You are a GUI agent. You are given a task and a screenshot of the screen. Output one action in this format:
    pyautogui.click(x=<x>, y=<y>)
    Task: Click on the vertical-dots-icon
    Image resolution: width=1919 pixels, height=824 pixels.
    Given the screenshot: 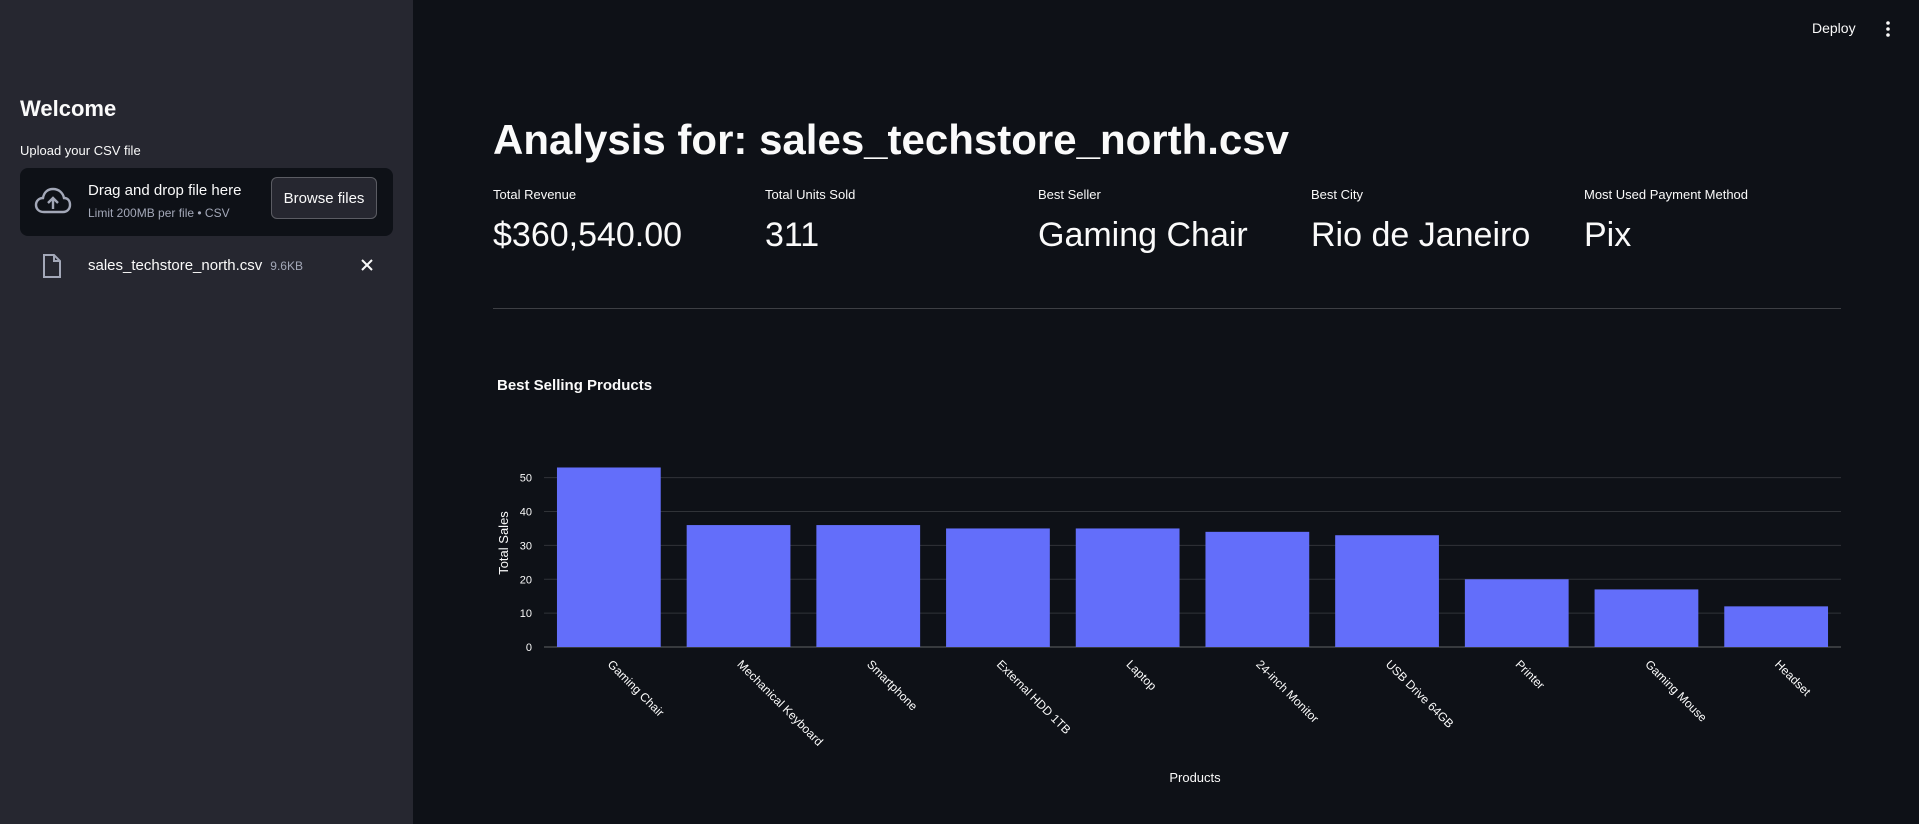 What is the action you would take?
    pyautogui.click(x=1888, y=29)
    